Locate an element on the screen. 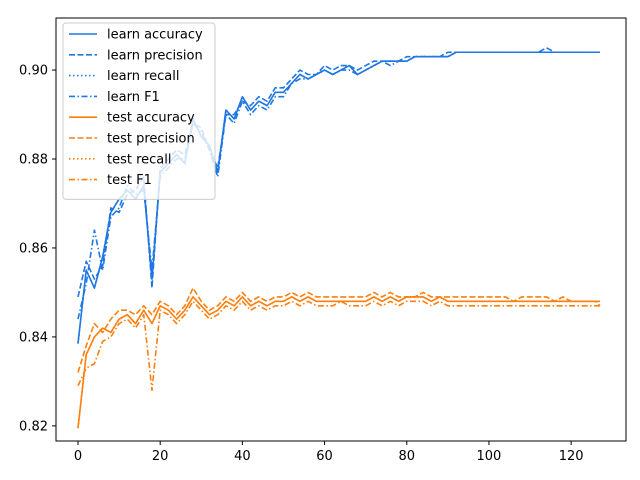 The width and height of the screenshot is (640, 480). y-tick-label: 0.90 is located at coordinates (33, 71).